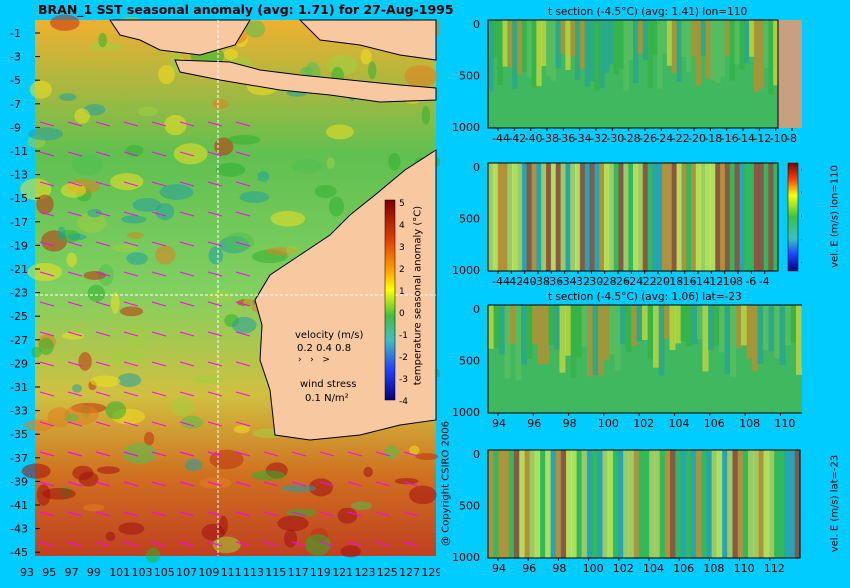 The width and height of the screenshot is (850, 588). Describe the element at coordinates (581, 281) in the screenshot. I see `panel-xtick-label: -32` at that location.